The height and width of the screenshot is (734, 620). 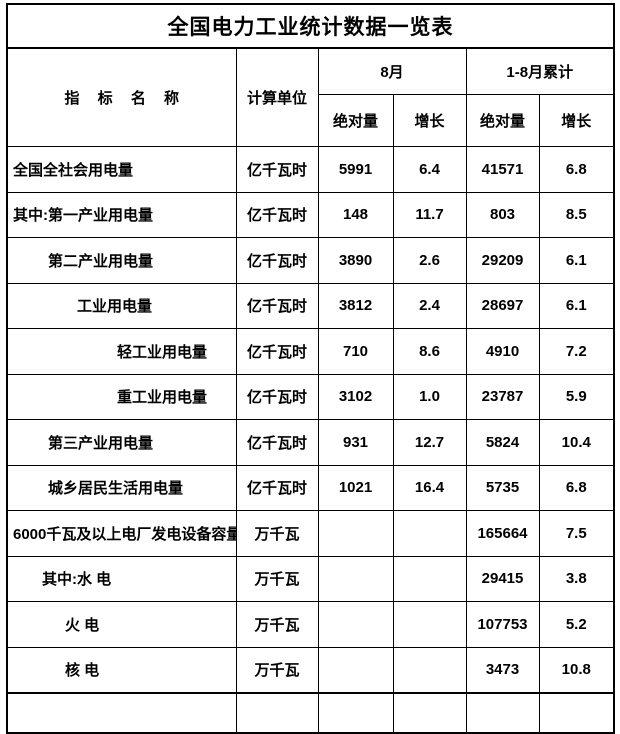 What do you see at coordinates (355, 305) in the screenshot?
I see `august-absolute-cell: 3812` at bounding box center [355, 305].